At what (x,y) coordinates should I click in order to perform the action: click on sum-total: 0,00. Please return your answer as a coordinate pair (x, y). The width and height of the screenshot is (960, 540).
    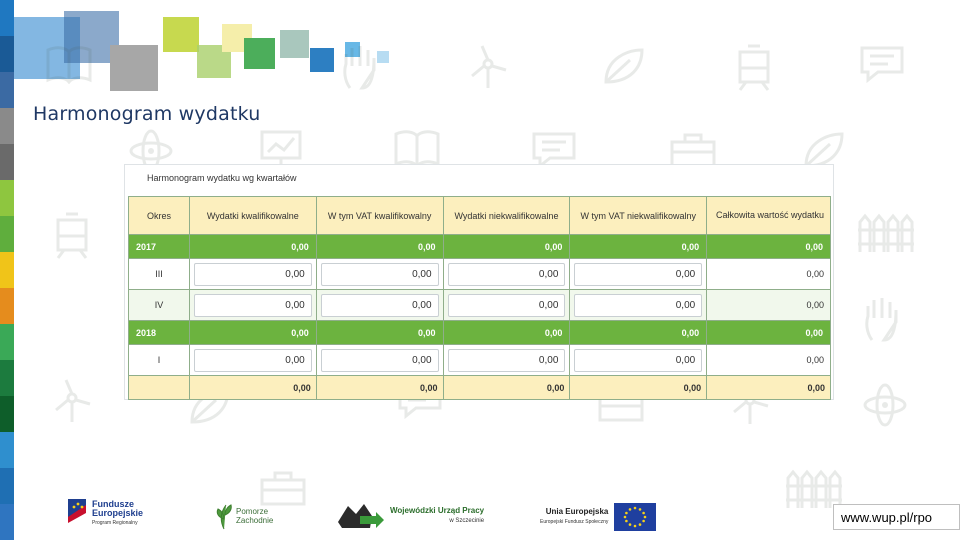
    Looking at the image, I should click on (768, 387).